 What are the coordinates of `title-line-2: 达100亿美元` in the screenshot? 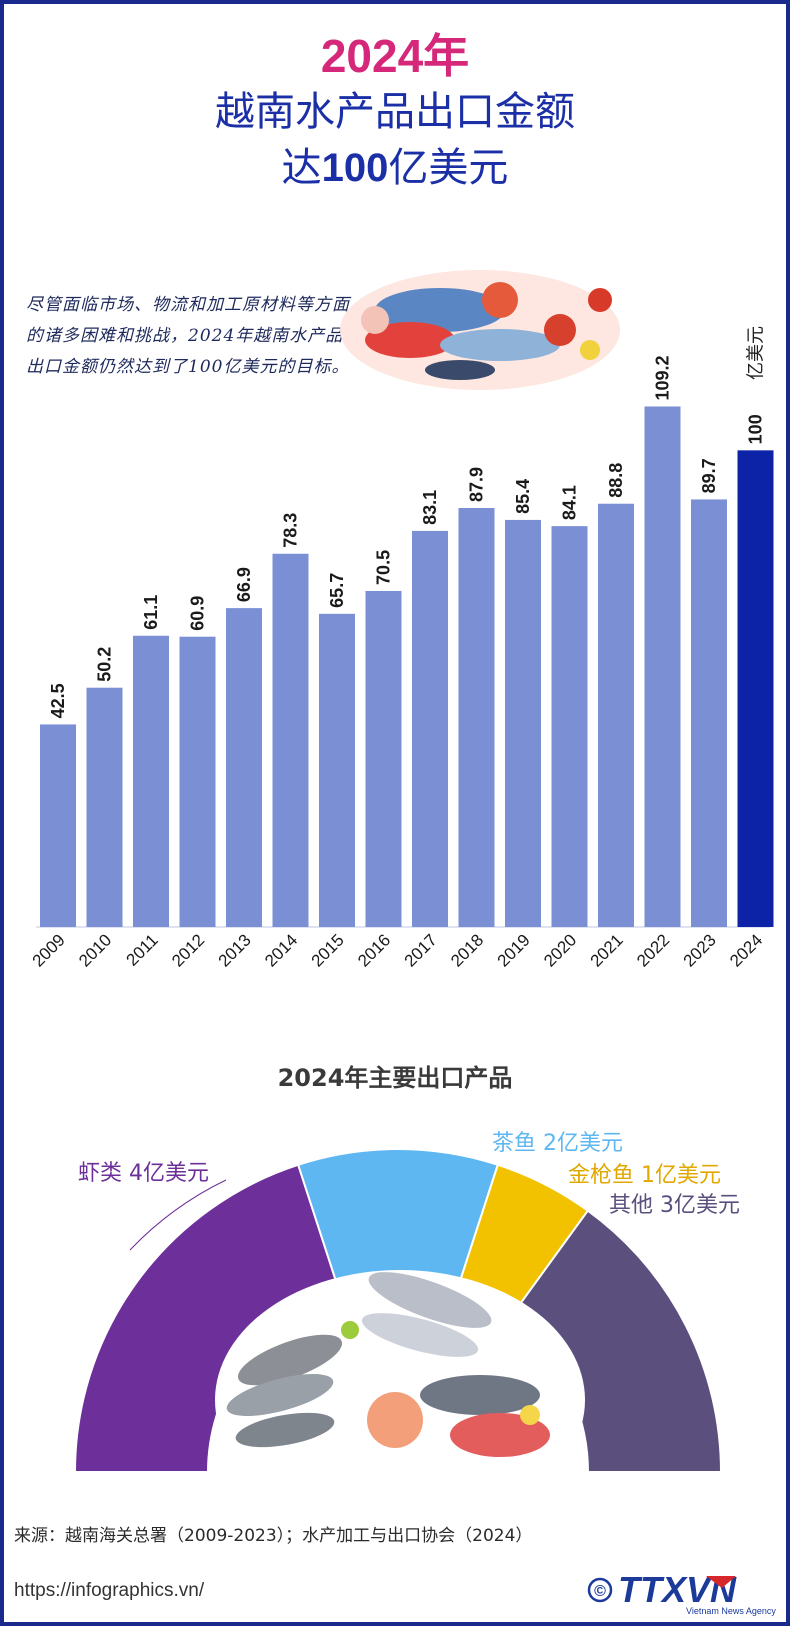 It's located at (395, 168).